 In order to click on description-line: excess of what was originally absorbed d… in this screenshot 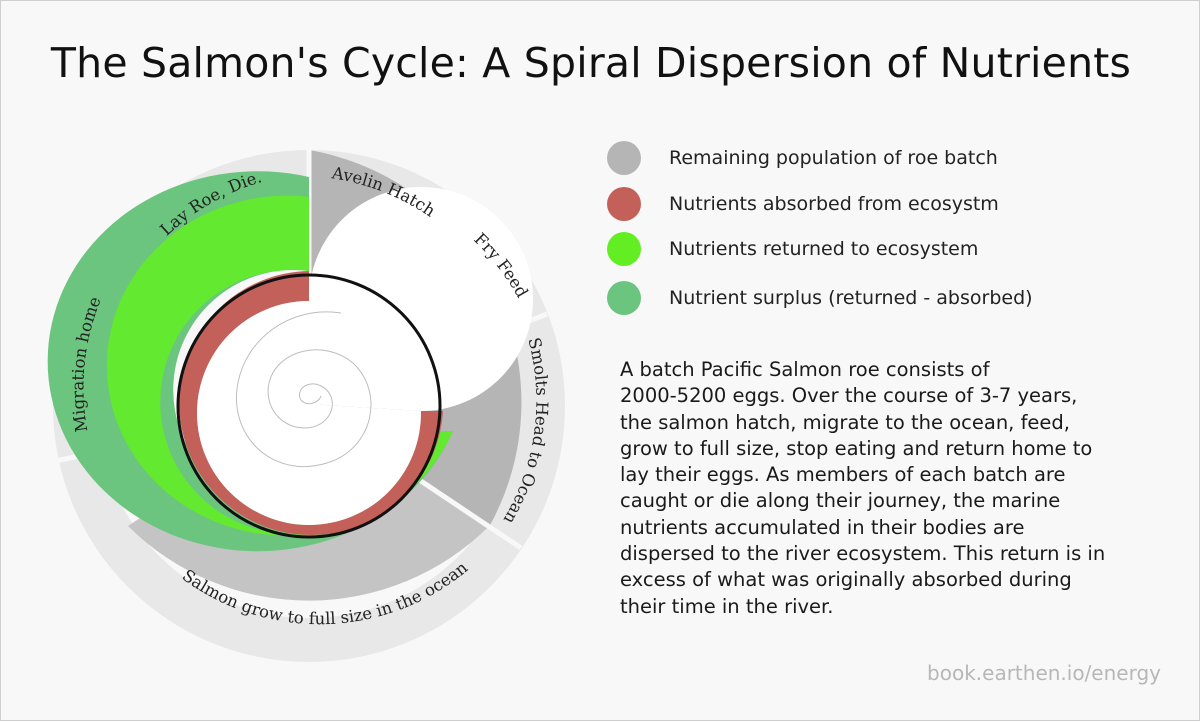, I will do `click(846, 580)`.